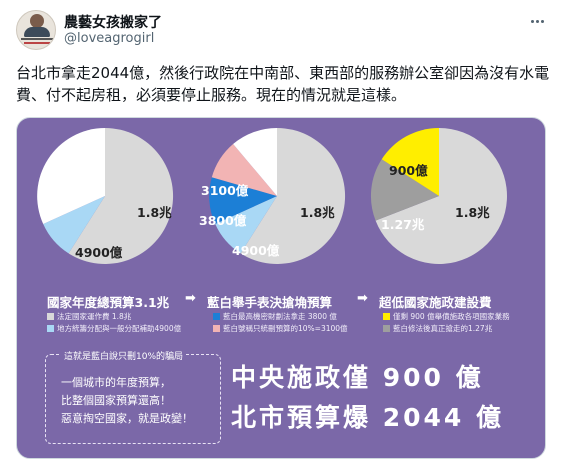  Describe the element at coordinates (74, 225) in the screenshot. I see `pie1-slice-lightblue` at that location.